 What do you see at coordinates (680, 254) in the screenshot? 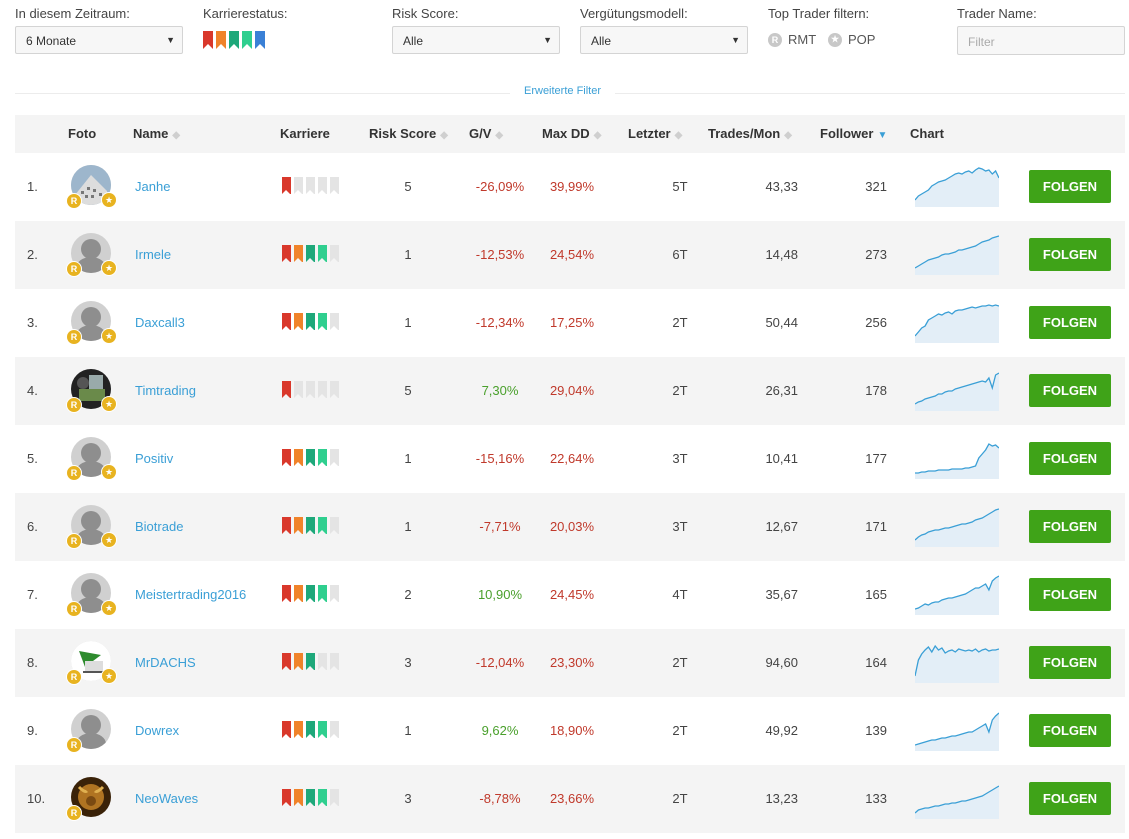
I see `letzter-value: 6T` at bounding box center [680, 254].